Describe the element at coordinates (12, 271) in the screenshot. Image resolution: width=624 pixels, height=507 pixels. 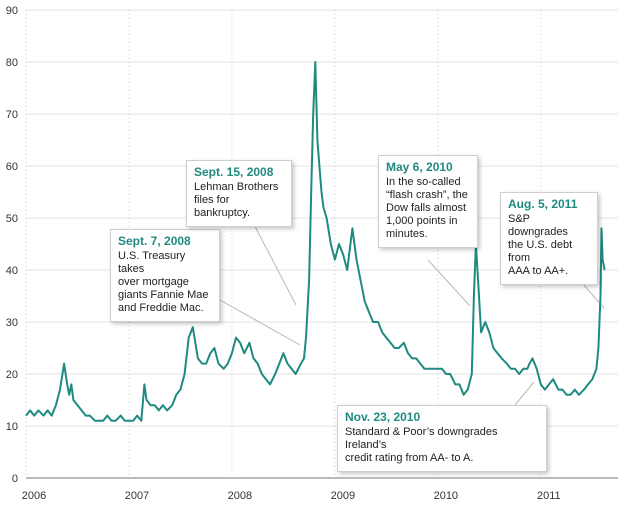
I see `y-tick-label: 40` at that location.